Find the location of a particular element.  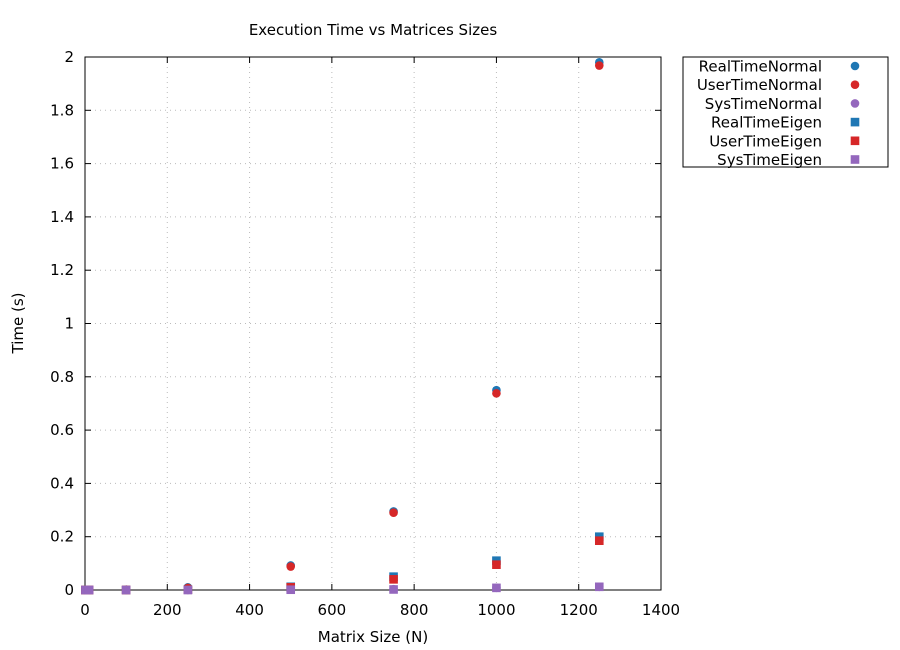

x-tick-label: 400 is located at coordinates (249, 610).